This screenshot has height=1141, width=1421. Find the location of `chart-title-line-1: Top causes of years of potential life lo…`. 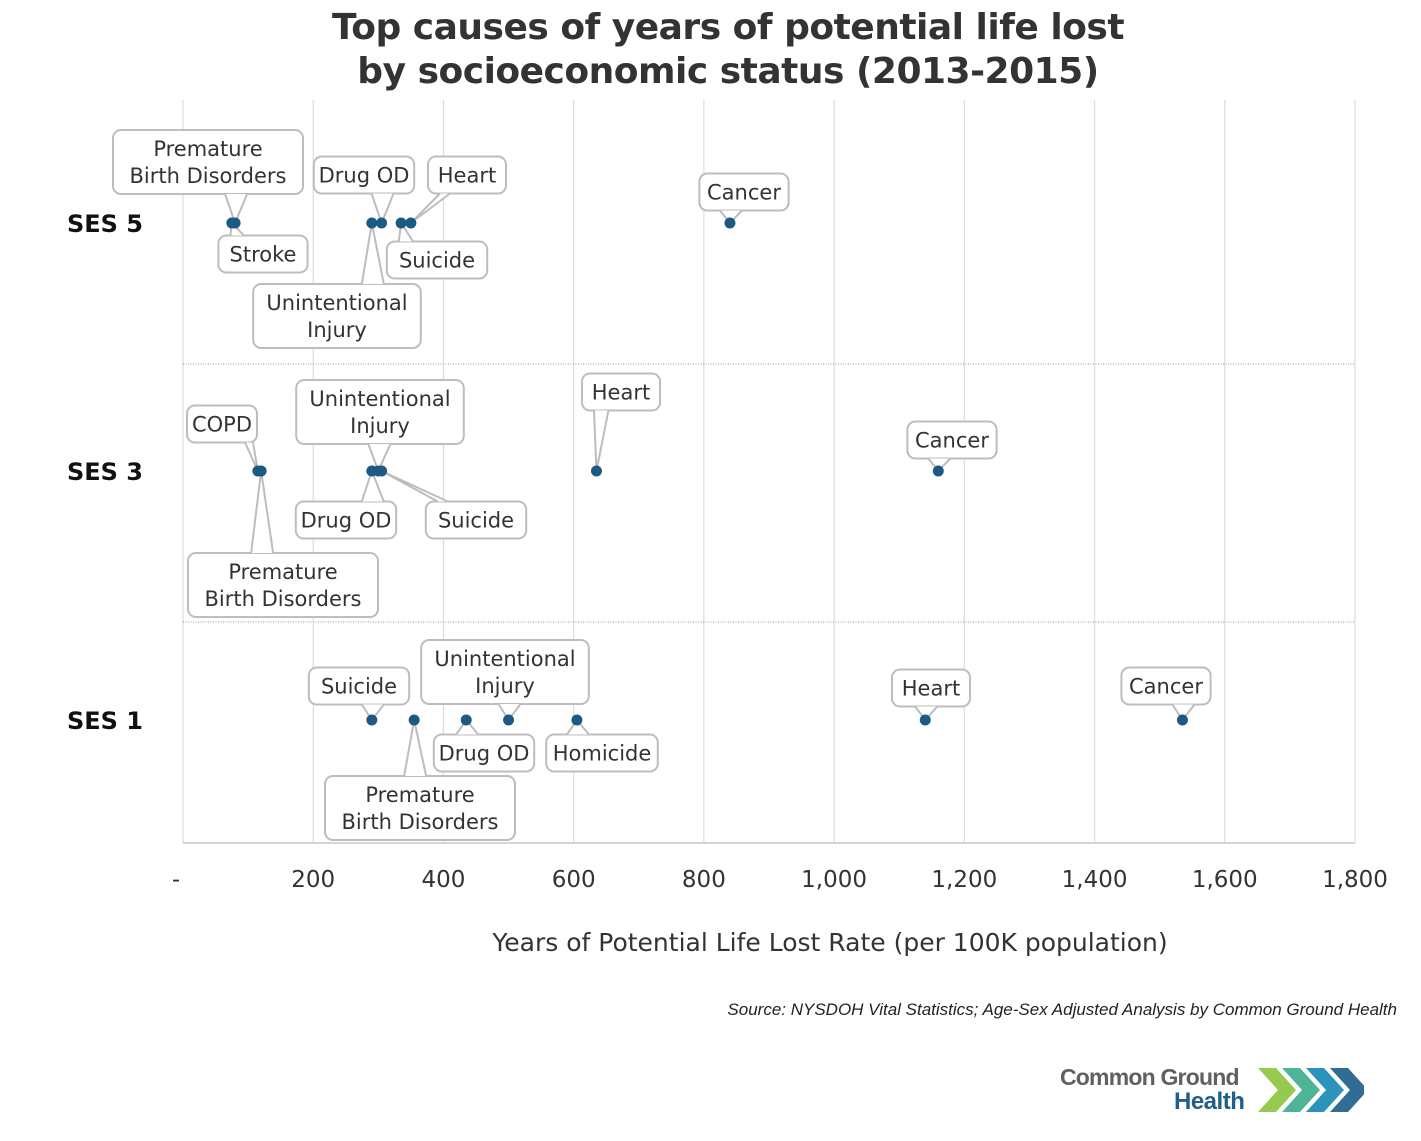

chart-title-line-1: Top causes of years of potential life lo… is located at coordinates (728, 27).